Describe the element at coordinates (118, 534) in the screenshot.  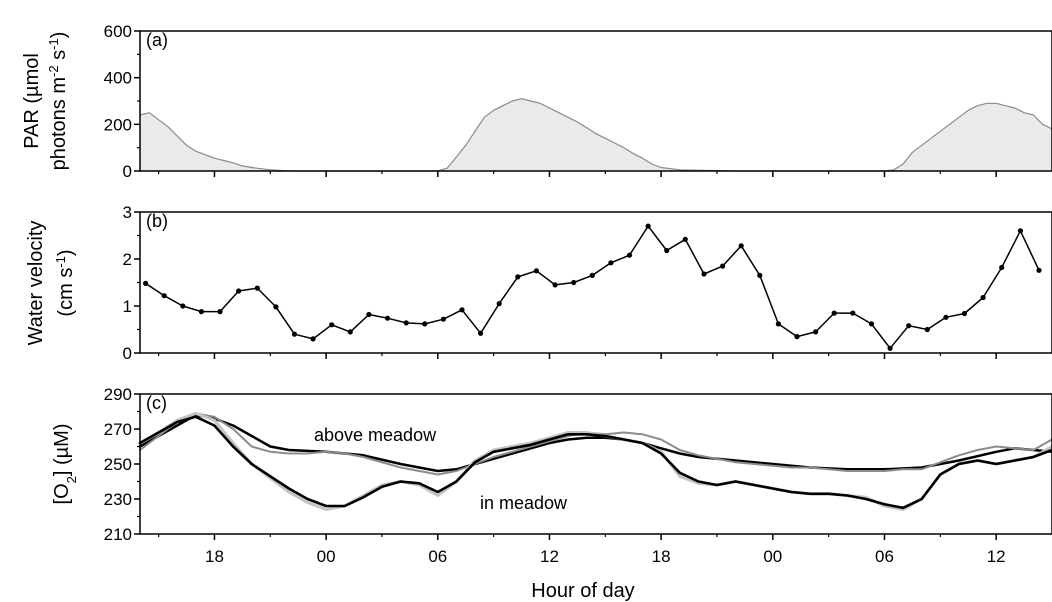
I see `panel-c-y-tick-label: 210` at that location.